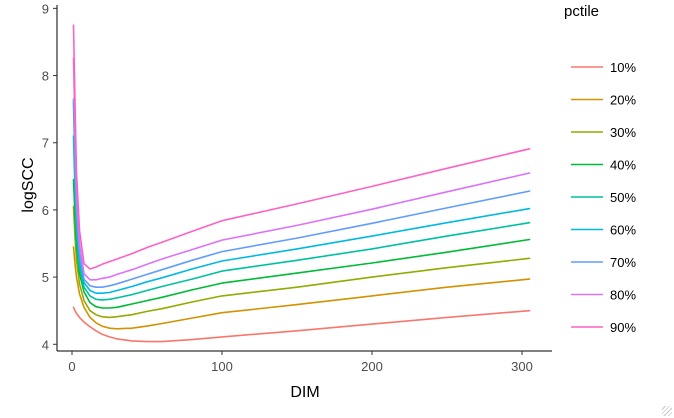  What do you see at coordinates (45, 344) in the screenshot?
I see `y-tick-label: 4` at bounding box center [45, 344].